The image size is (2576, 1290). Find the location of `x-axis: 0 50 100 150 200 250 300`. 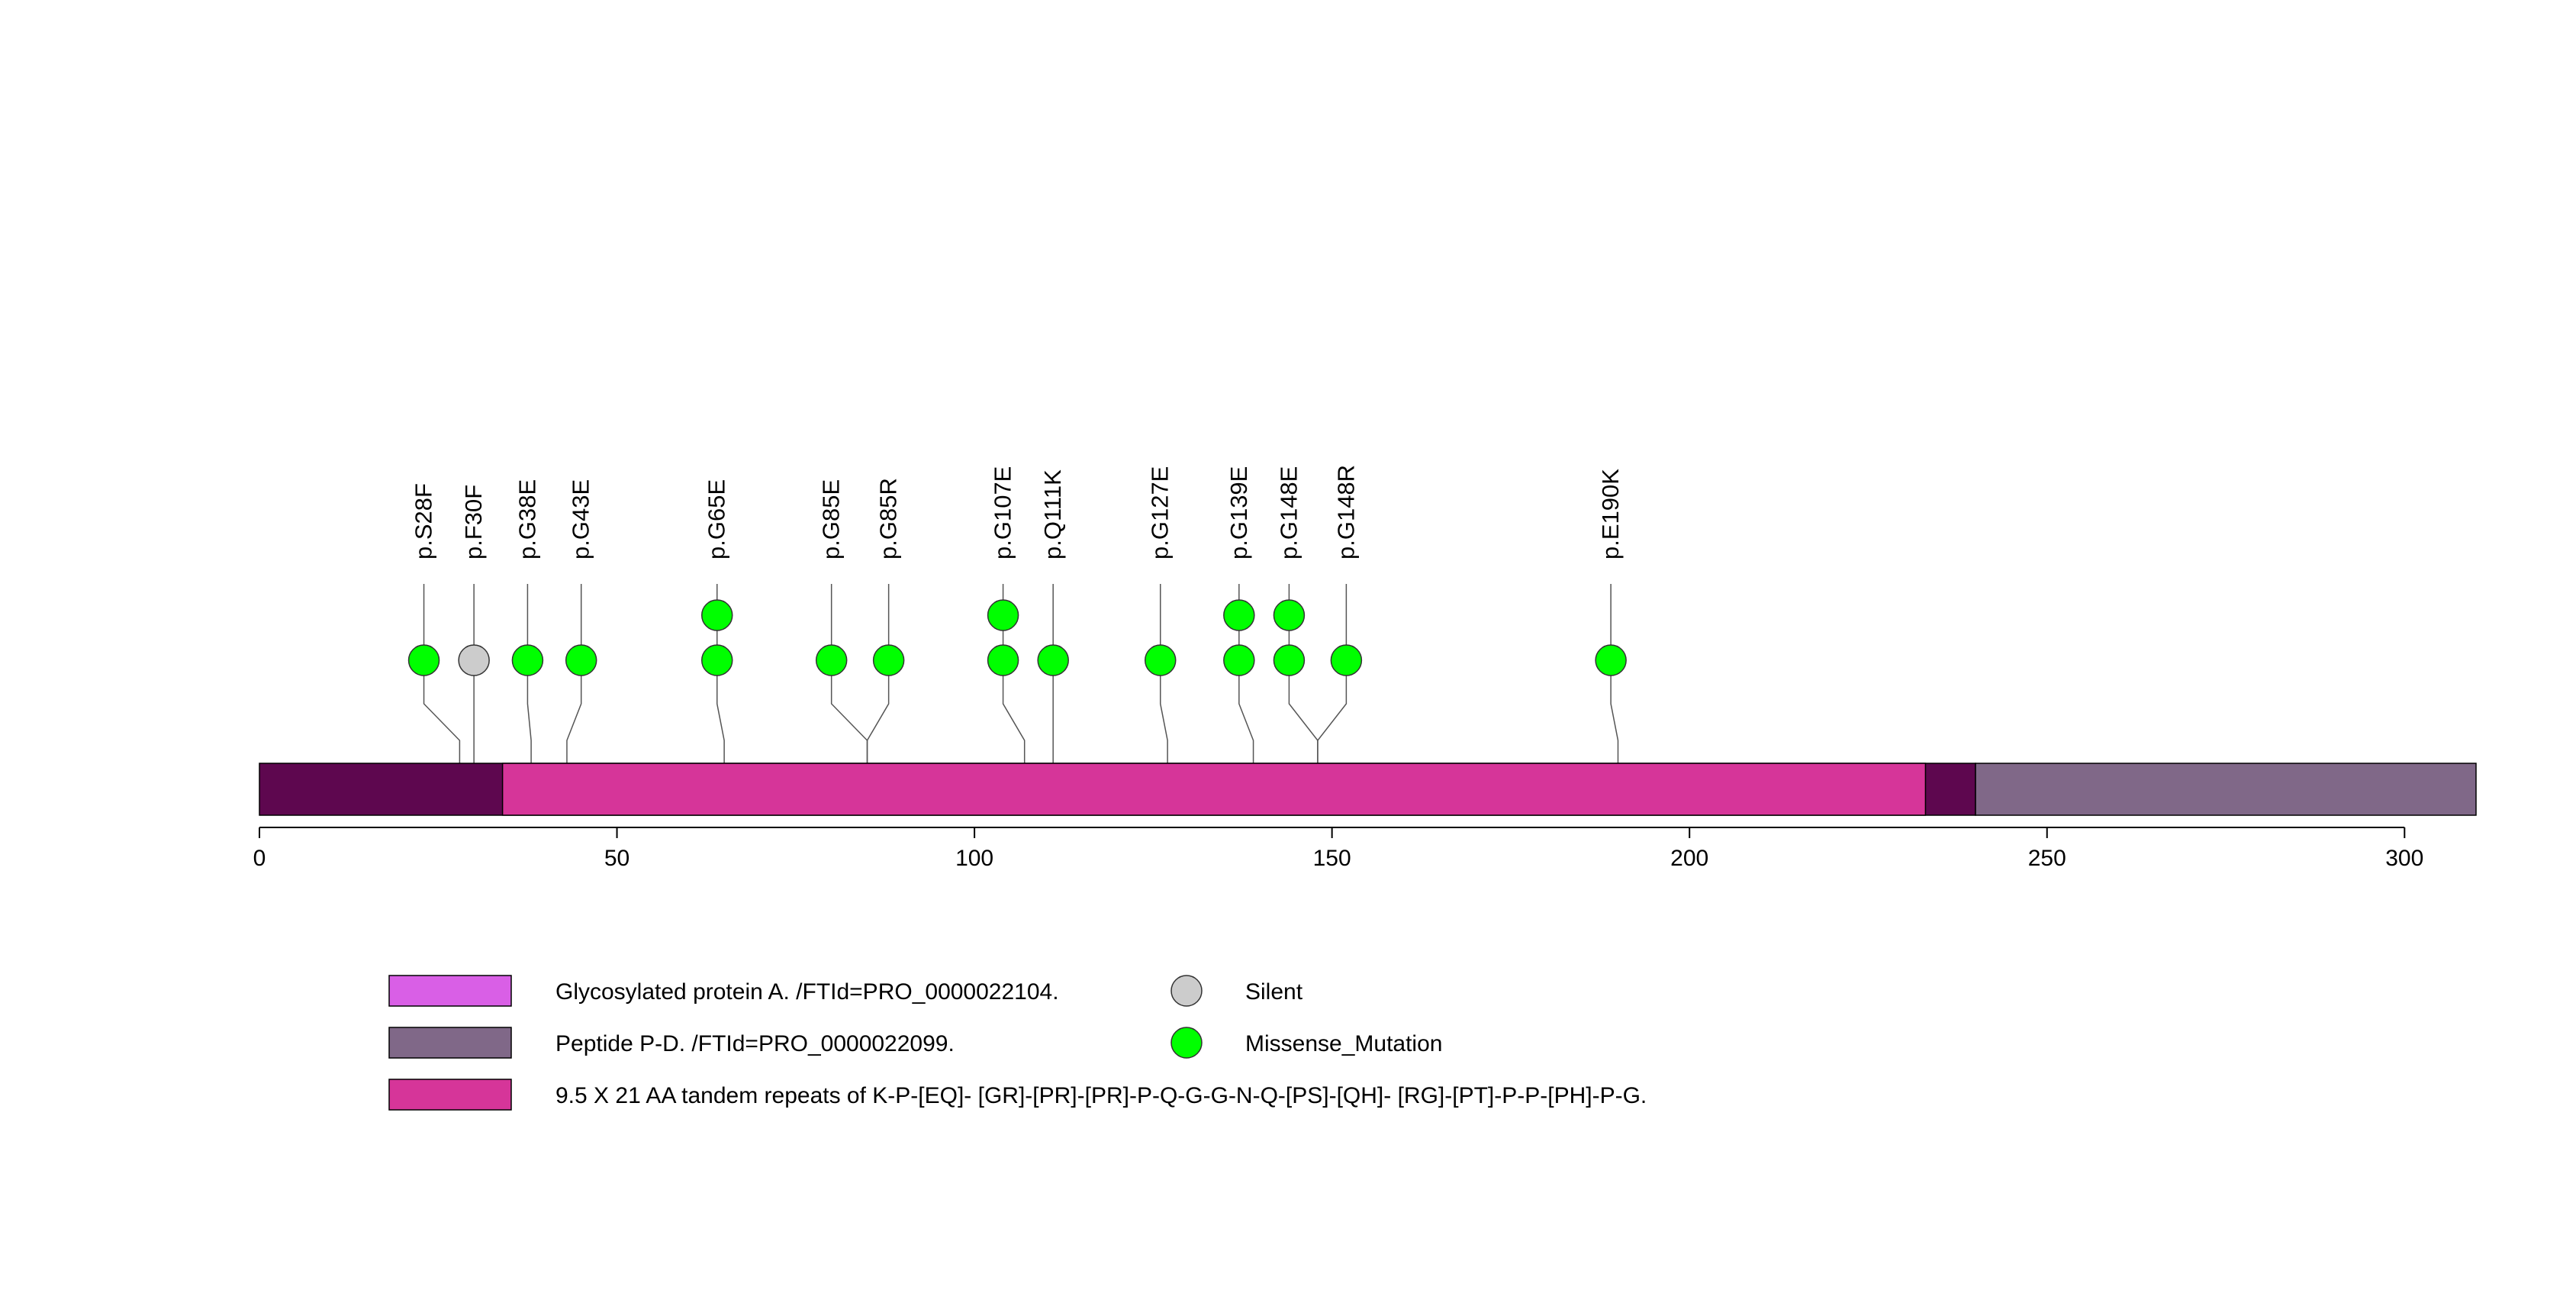

x-axis: 0 50 100 150 200 250 300 is located at coordinates (1338, 849).